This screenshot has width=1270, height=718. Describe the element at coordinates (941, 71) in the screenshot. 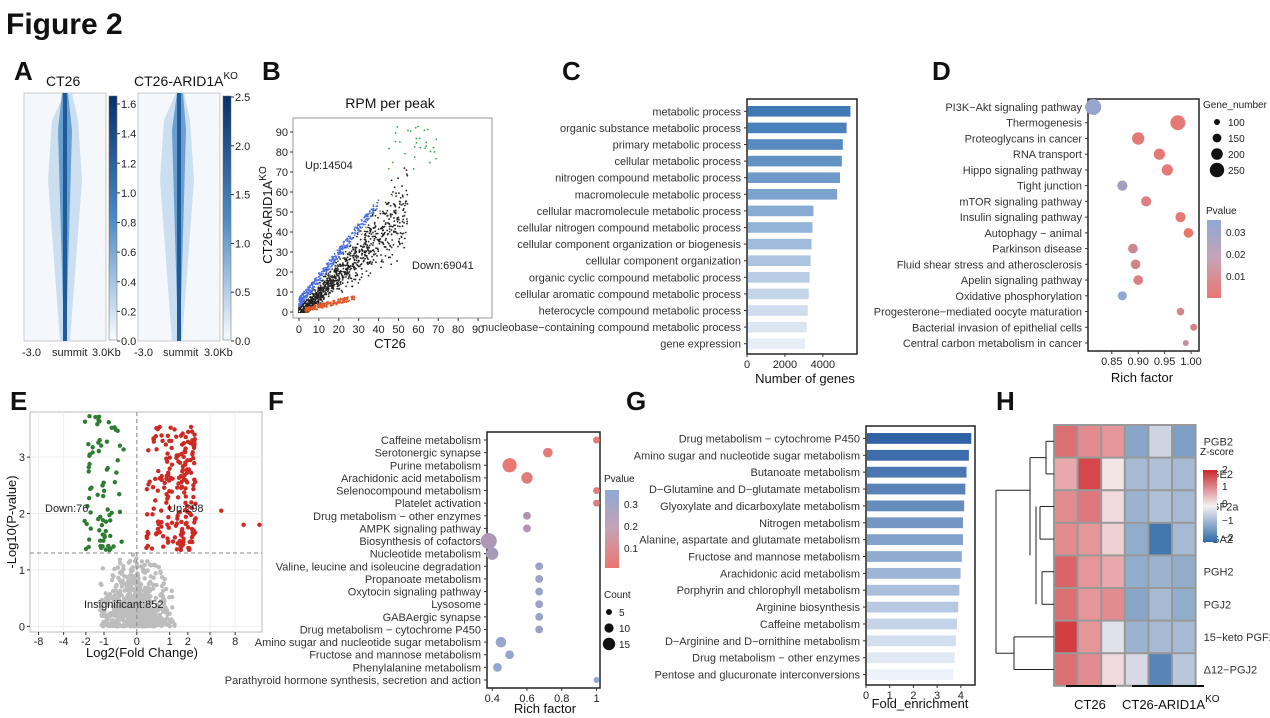

I see `panel-label-d: D` at that location.